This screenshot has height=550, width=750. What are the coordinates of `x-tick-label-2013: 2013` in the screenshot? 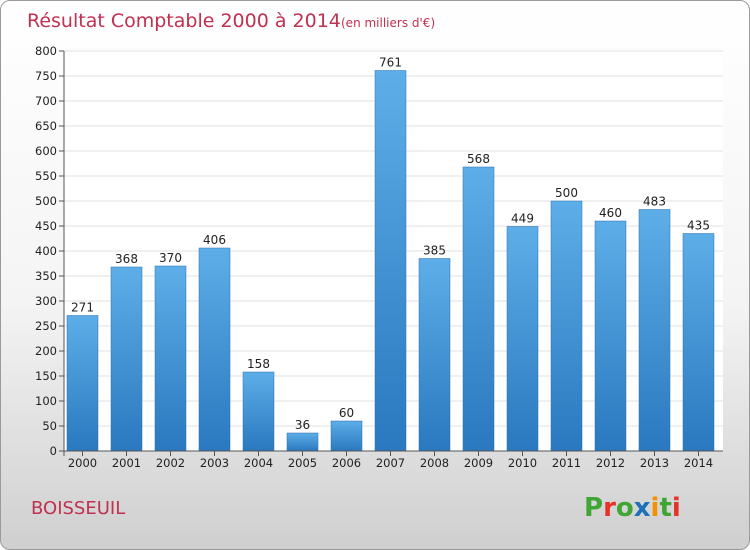 It's located at (654, 463).